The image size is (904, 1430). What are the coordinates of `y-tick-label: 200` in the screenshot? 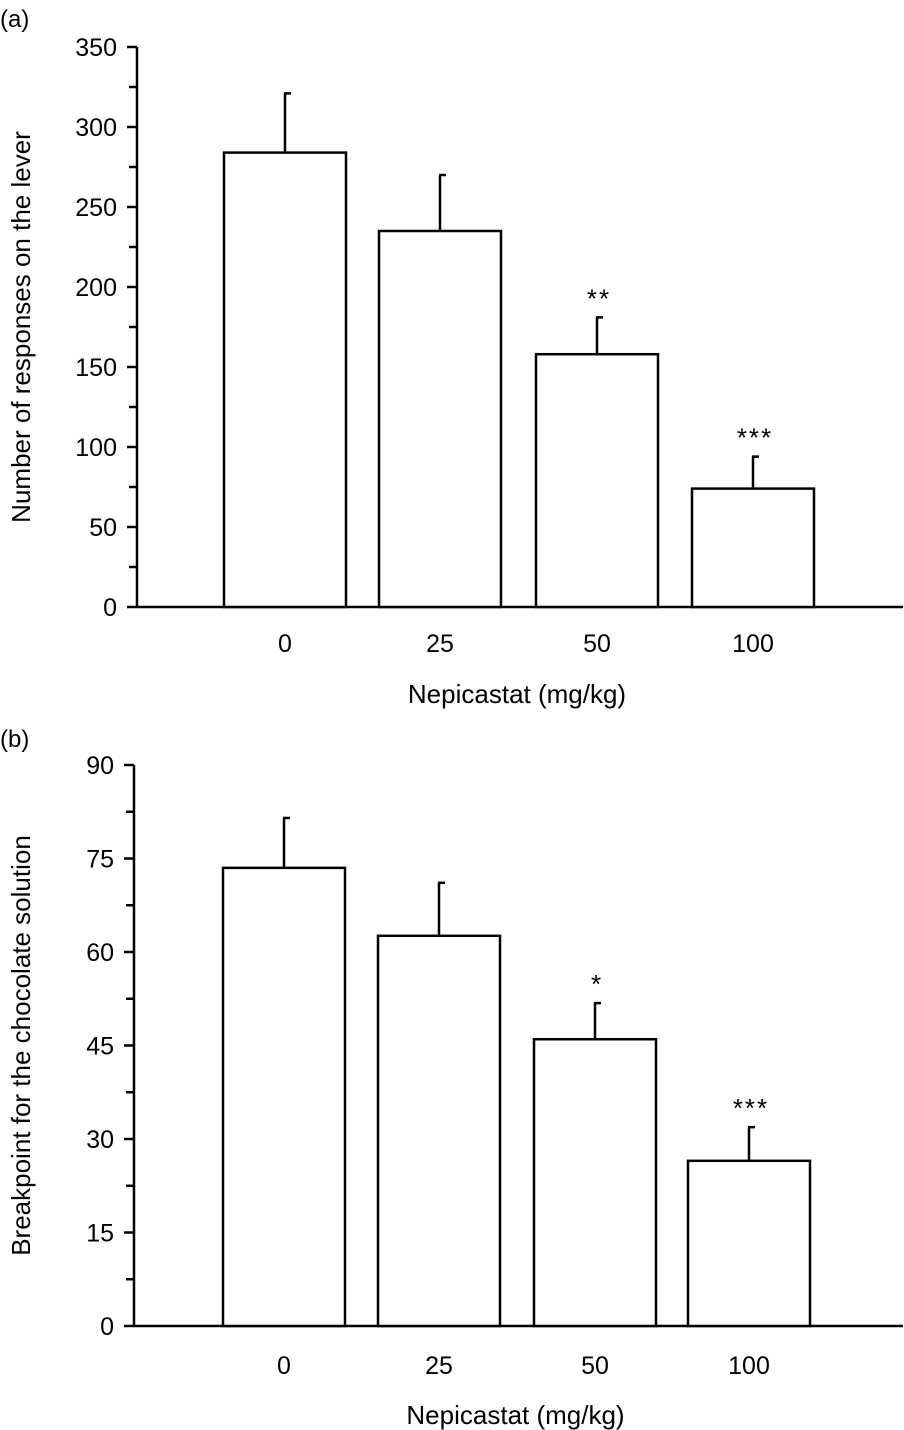 It's located at (96, 288).